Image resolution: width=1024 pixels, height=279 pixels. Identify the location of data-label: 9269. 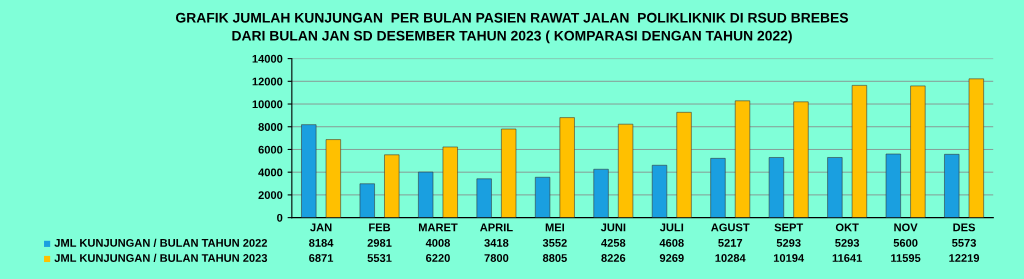
(671, 258).